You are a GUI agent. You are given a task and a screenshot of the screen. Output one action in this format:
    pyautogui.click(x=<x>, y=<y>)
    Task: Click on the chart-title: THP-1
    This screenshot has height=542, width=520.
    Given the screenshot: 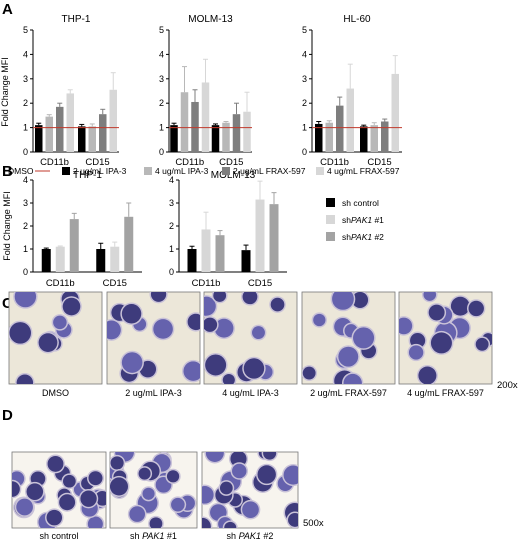 What is the action you would take?
    pyautogui.click(x=87, y=175)
    